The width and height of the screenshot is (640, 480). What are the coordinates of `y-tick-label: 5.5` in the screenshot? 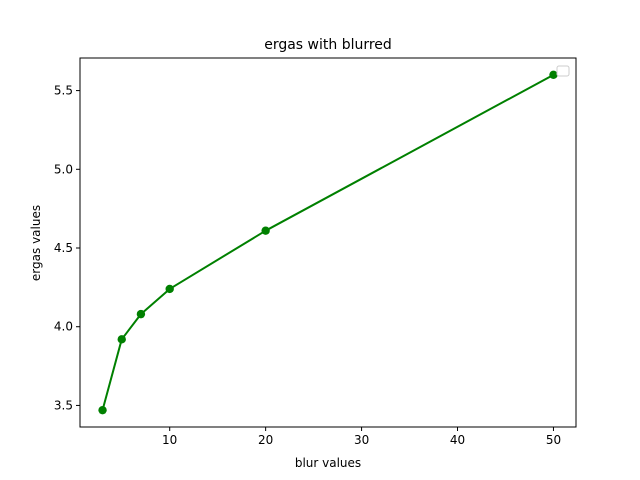 It's located at (63, 91).